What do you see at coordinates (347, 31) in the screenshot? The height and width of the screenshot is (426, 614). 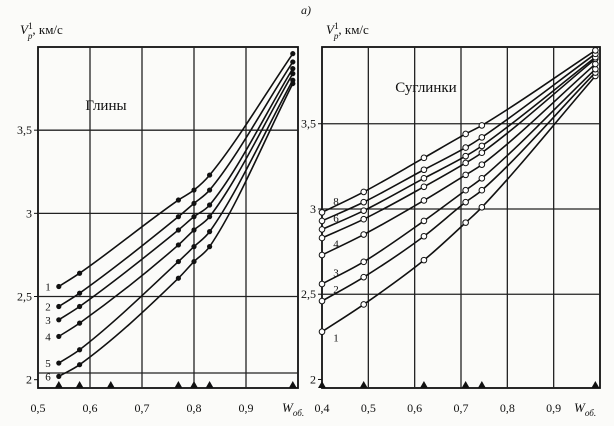 I see `panel-loam-ylabel: V1 p, км/с` at bounding box center [347, 31].